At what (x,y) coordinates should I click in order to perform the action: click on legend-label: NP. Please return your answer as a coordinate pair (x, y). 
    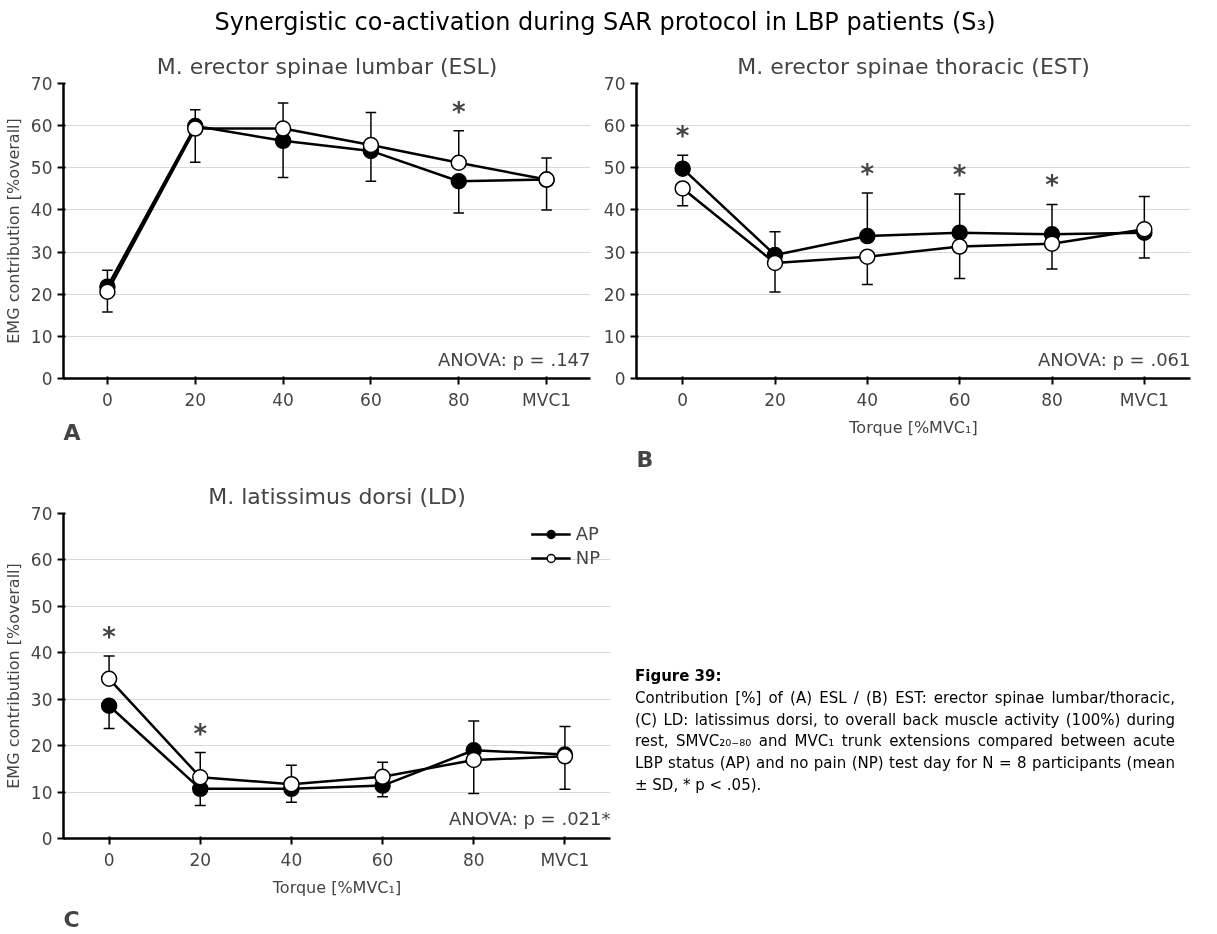
    Looking at the image, I should click on (587, 557).